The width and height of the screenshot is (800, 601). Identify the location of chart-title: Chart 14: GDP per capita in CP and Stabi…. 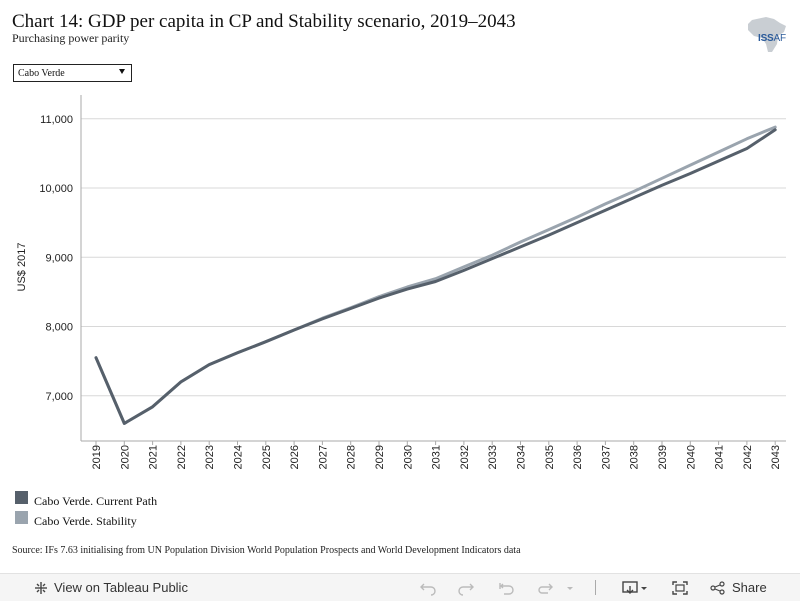
(264, 21).